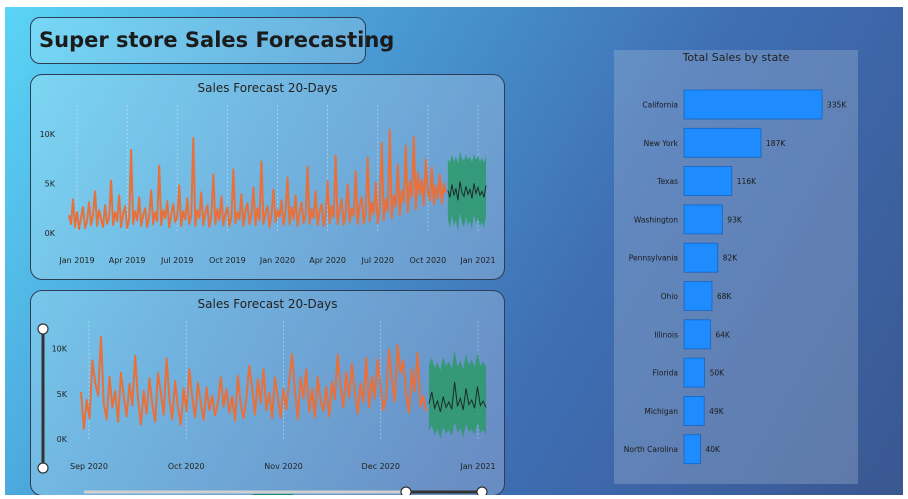  Describe the element at coordinates (477, 466) in the screenshot. I see `zoom-x-tick: Jan 2021` at that location.